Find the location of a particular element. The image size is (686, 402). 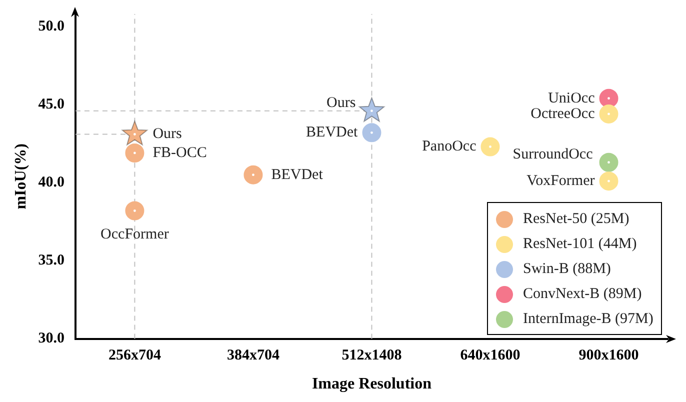

annotation: PanoOcc is located at coordinates (449, 146).